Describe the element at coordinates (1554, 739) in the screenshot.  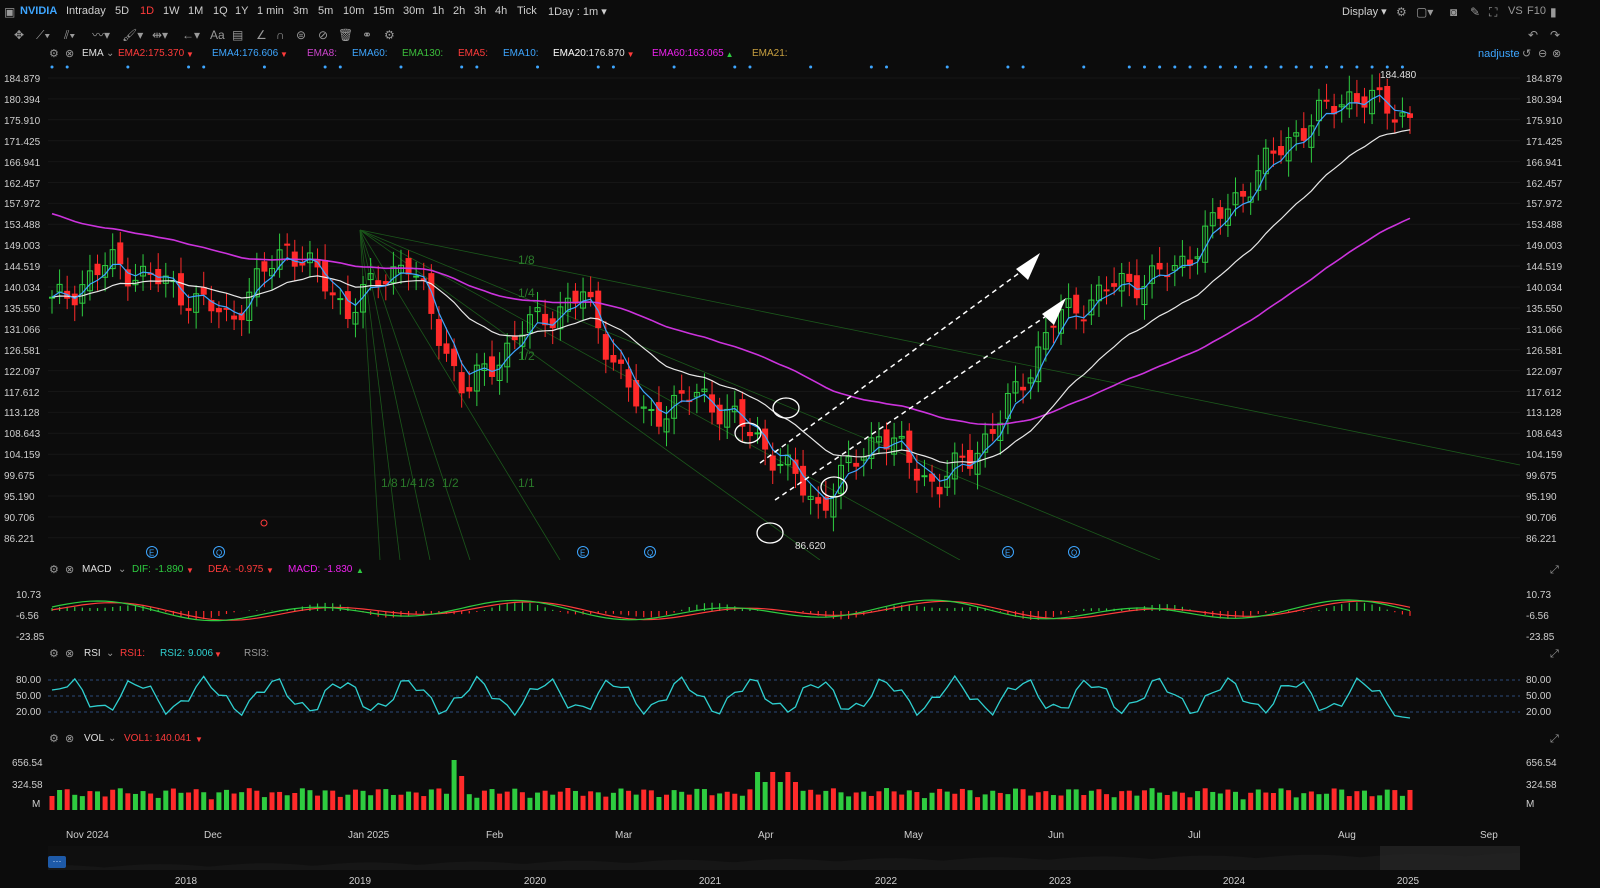
I see `vol-expand-icon: ⤢` at that location.